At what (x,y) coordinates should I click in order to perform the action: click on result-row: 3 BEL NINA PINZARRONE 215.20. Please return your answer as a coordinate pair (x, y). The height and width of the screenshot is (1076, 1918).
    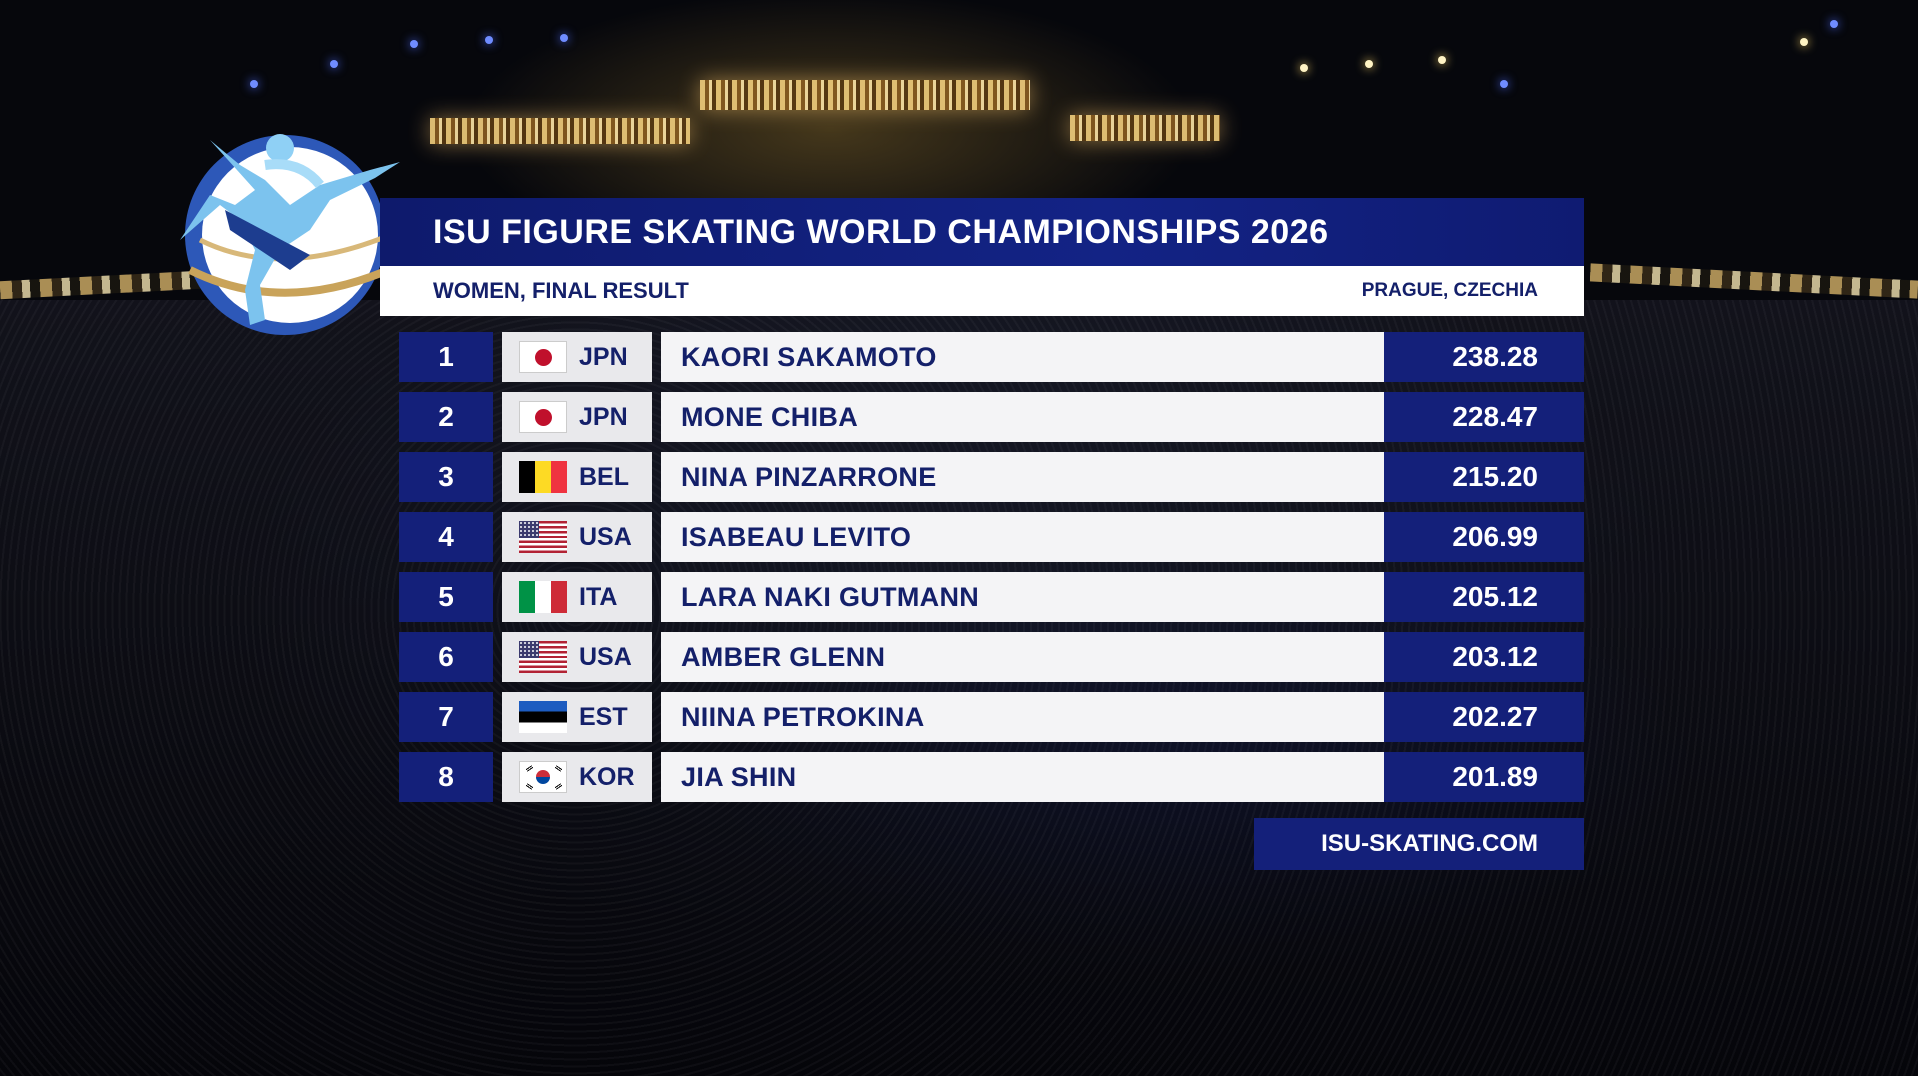
    Looking at the image, I should click on (991, 477).